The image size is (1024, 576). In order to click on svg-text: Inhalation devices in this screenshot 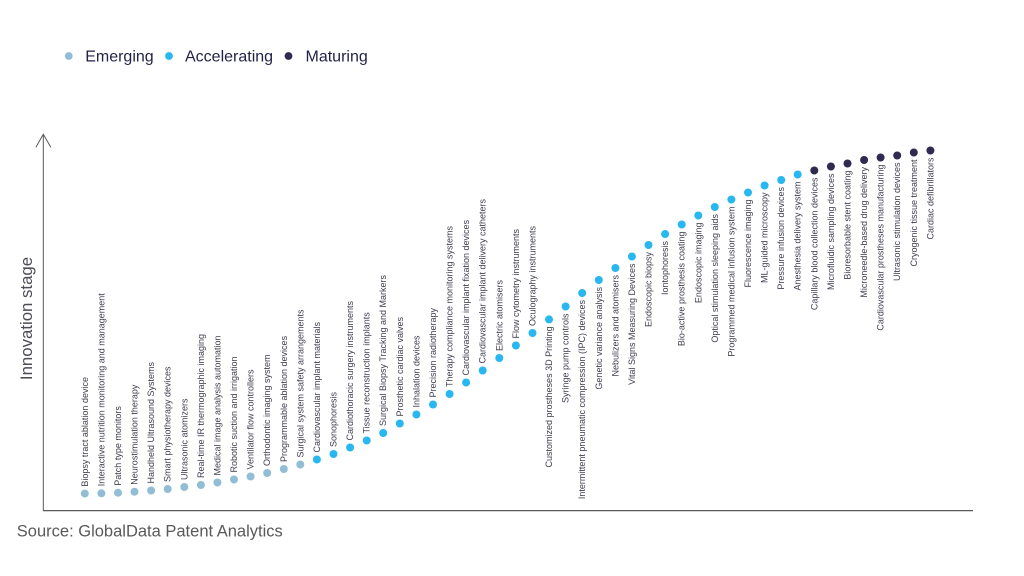, I will do `click(416, 371)`.